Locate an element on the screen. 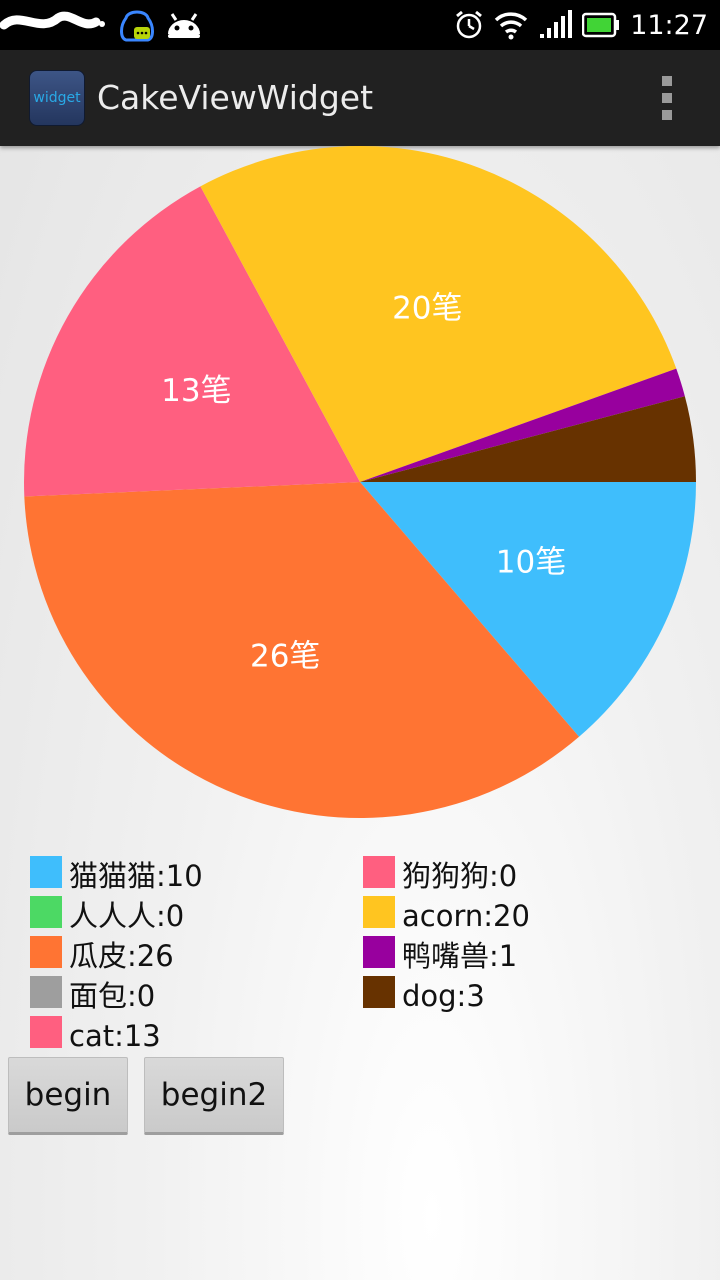  android-icon is located at coordinates (184, 25).